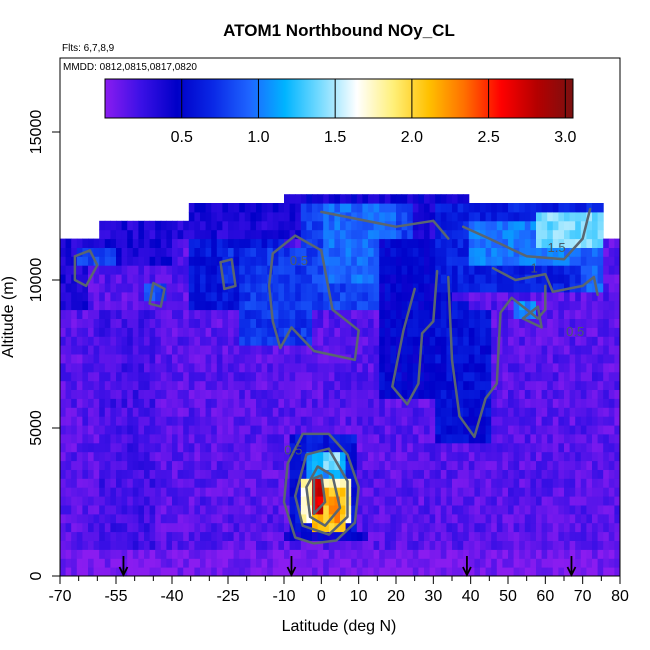 The height and width of the screenshot is (650, 650). I want to click on colorbar-tick-label: 1.0, so click(258, 137).